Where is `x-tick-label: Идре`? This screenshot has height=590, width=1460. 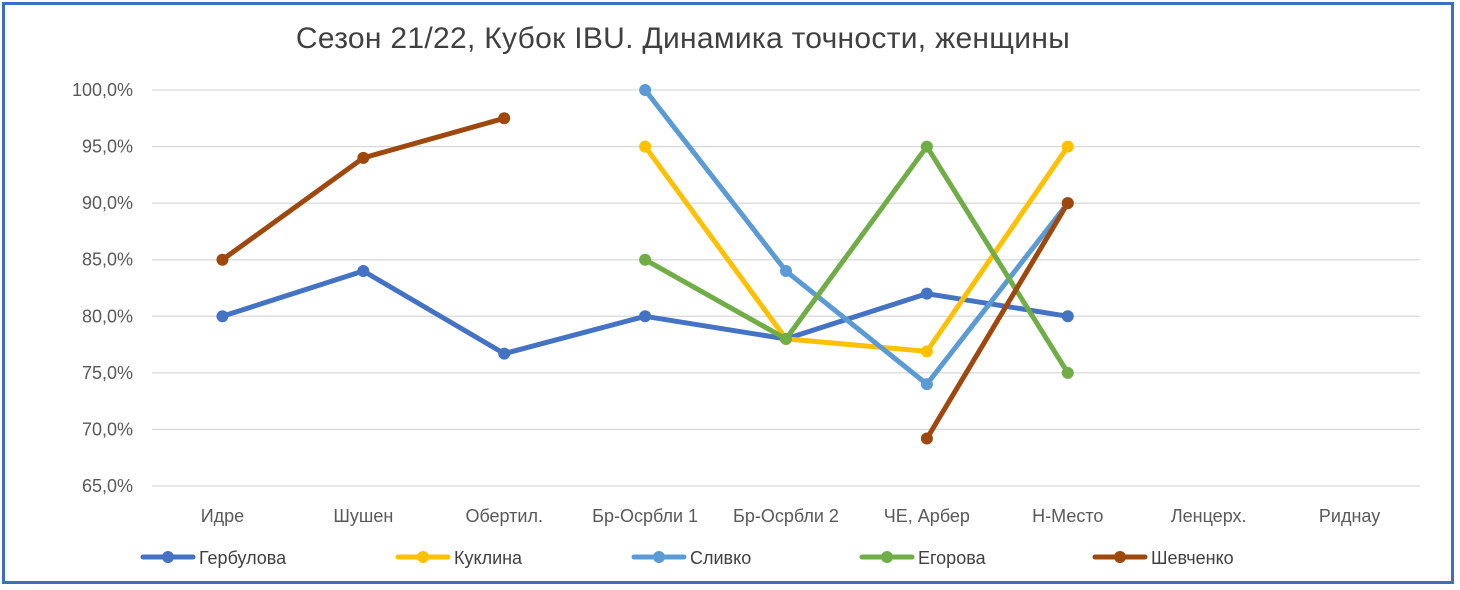
x-tick-label: Идре is located at coordinates (222, 516).